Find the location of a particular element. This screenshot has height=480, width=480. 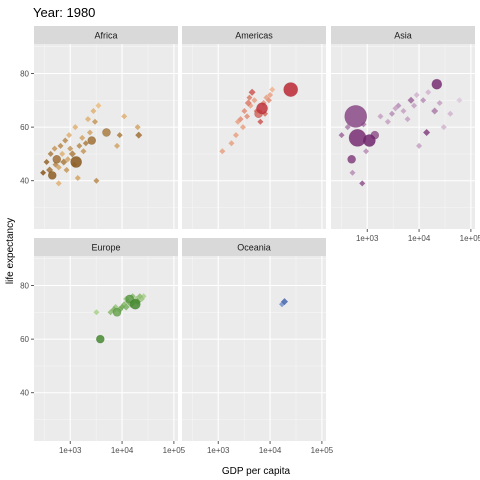

chart-title: Year: 1980 is located at coordinates (64, 12).